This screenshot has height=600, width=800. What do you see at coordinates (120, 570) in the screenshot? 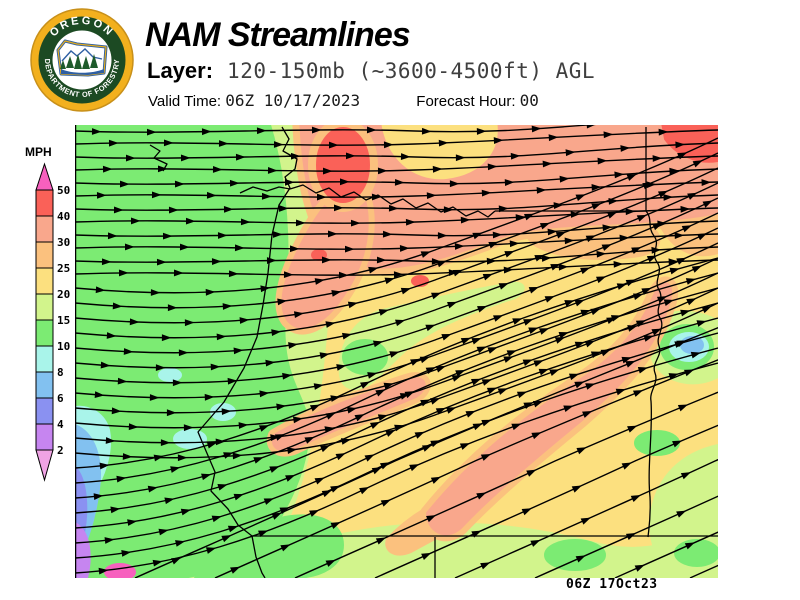
I see `magenta-fleck` at bounding box center [120, 570].